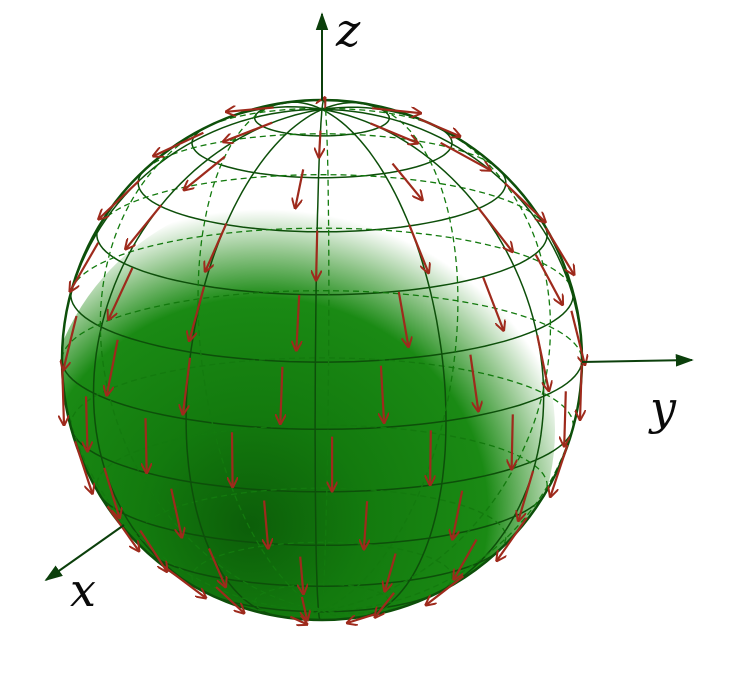 This screenshot has width=752, height=675. What do you see at coordinates (348, 30) in the screenshot?
I see `z-axis-label: z` at bounding box center [348, 30].